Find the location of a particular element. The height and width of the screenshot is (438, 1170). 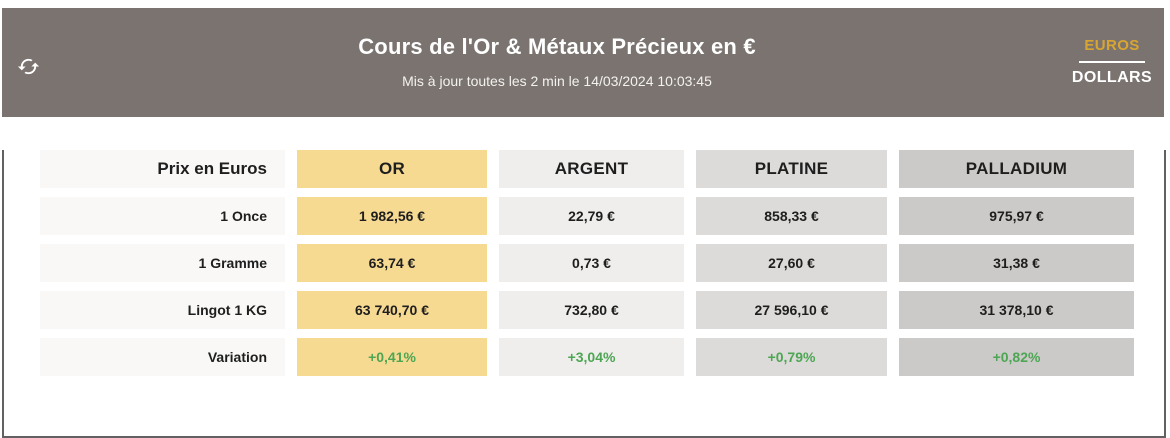

column-header-argent: ARGENT is located at coordinates (591, 169).